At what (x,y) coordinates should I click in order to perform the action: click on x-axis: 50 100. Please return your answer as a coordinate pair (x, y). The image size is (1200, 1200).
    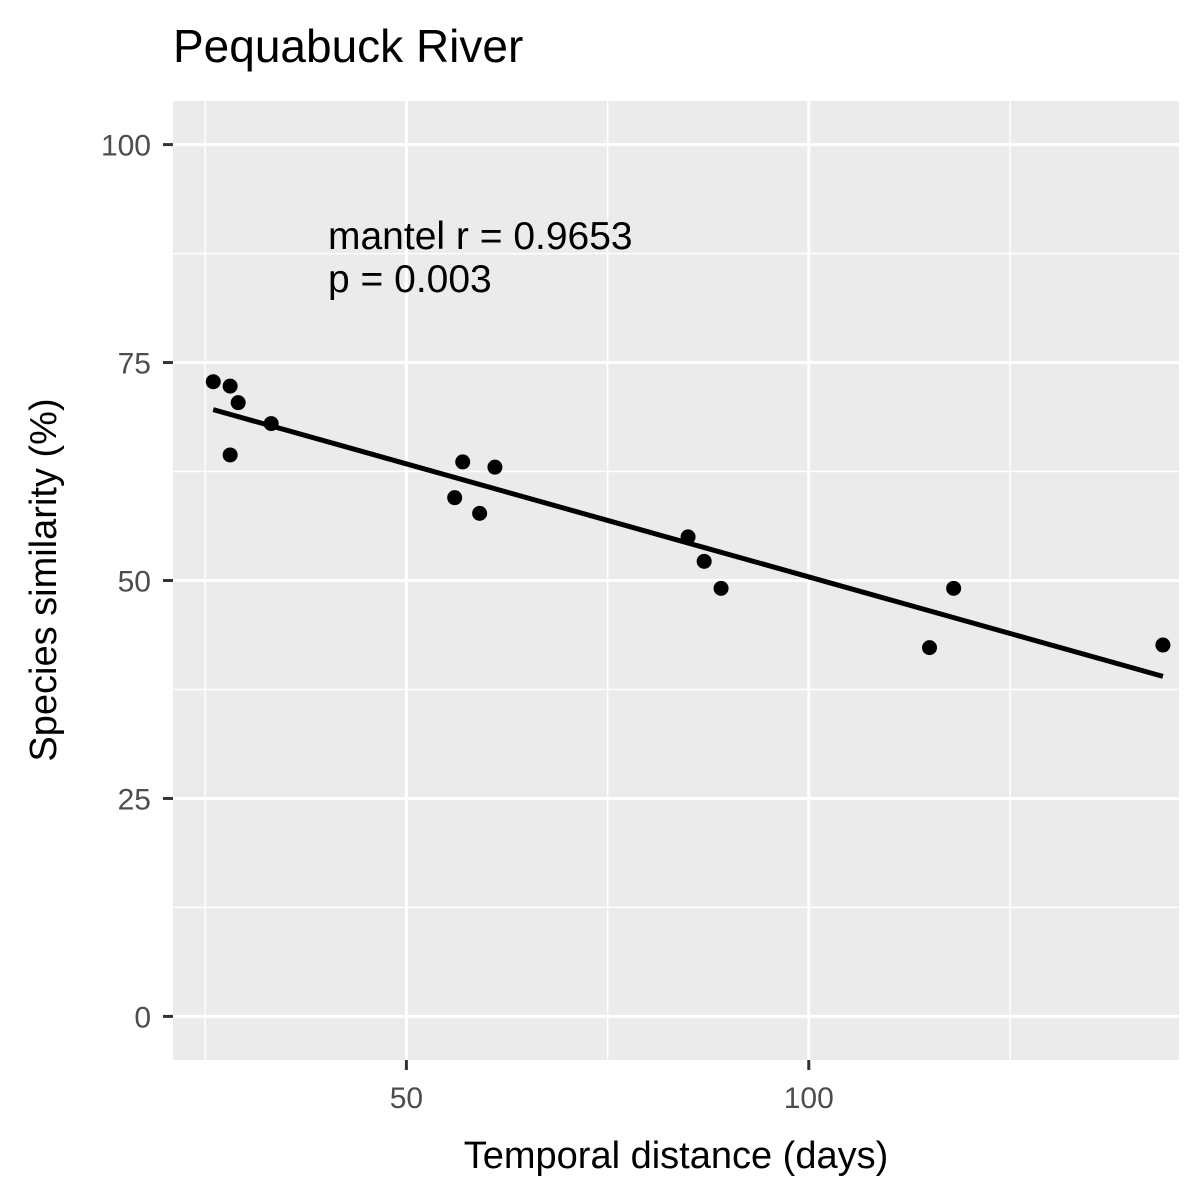
    Looking at the image, I should click on (612, 1087).